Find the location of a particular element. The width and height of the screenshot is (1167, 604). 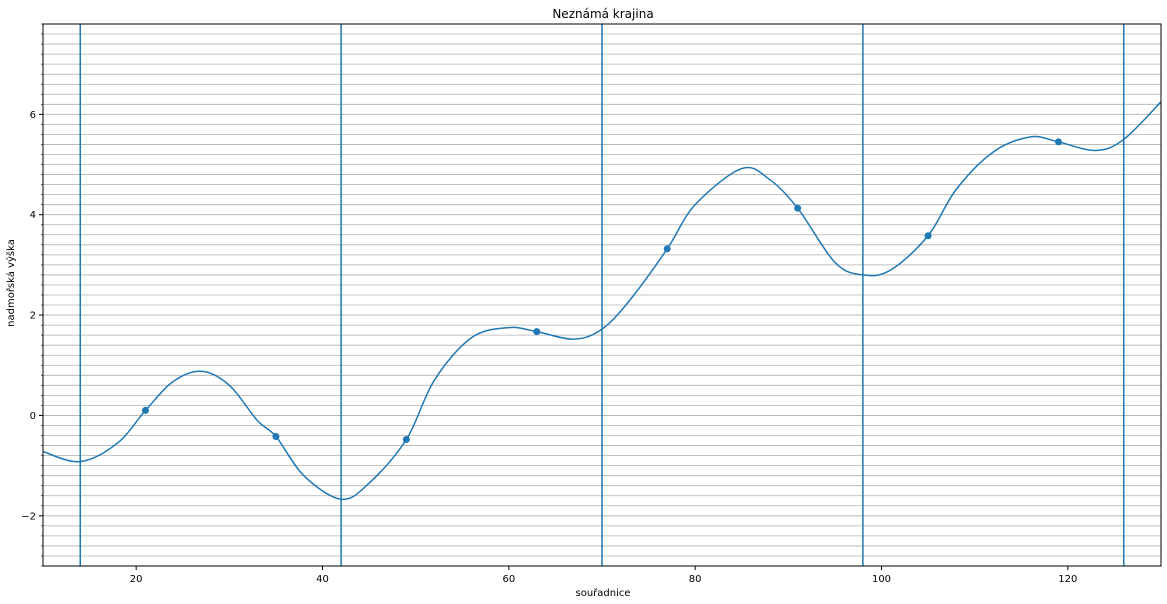

y-tick-label: 4 is located at coordinates (33, 215).